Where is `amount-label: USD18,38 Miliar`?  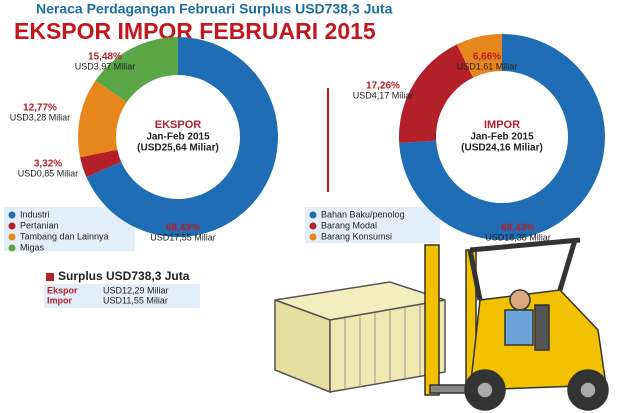
amount-label: USD18,38 Miliar is located at coordinates (518, 237).